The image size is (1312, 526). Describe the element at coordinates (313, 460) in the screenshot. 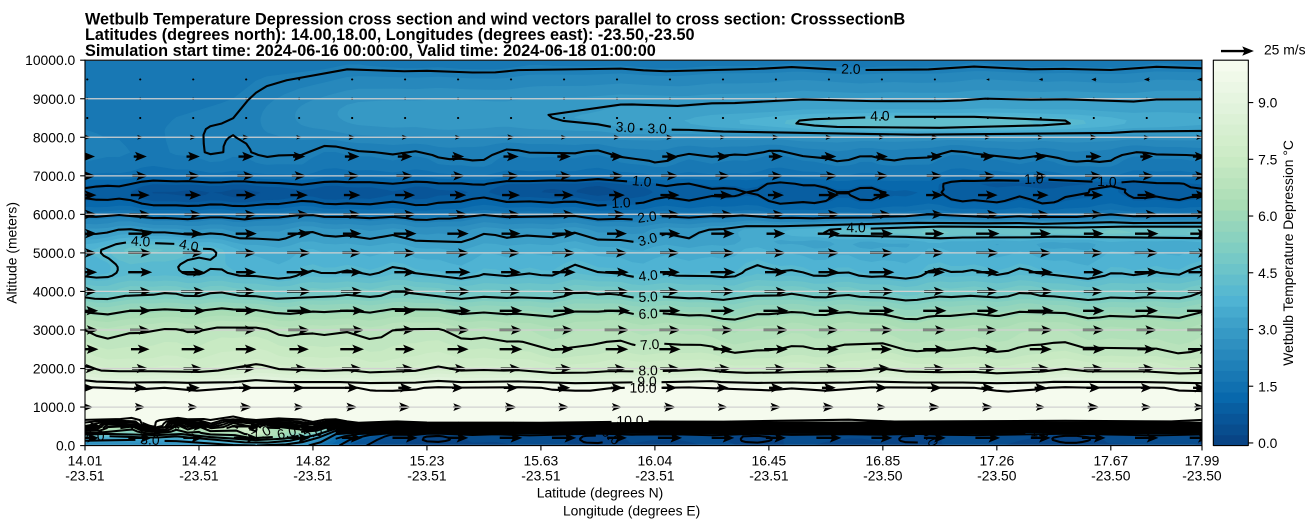

I see `svg-text: 14.82` at that location.